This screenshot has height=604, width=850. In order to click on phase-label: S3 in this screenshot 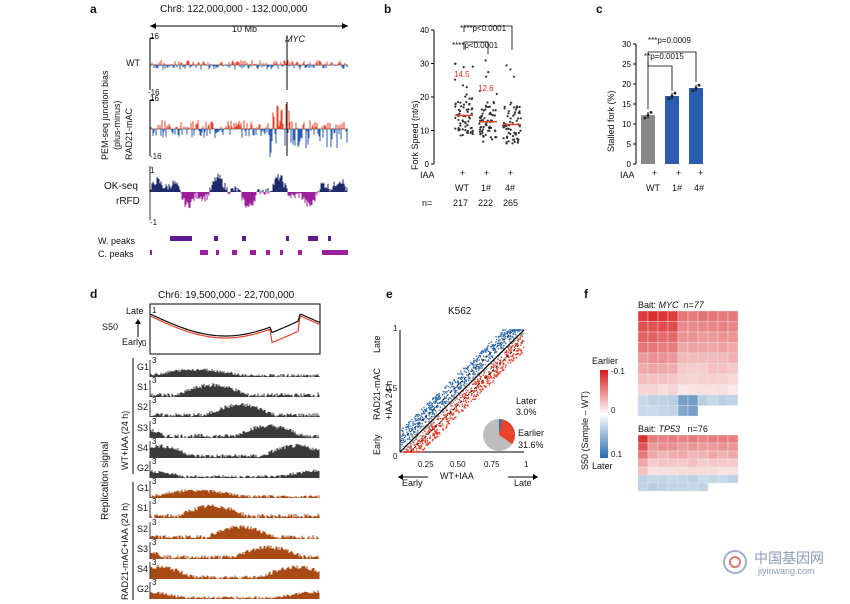, I will do `click(143, 548)`.